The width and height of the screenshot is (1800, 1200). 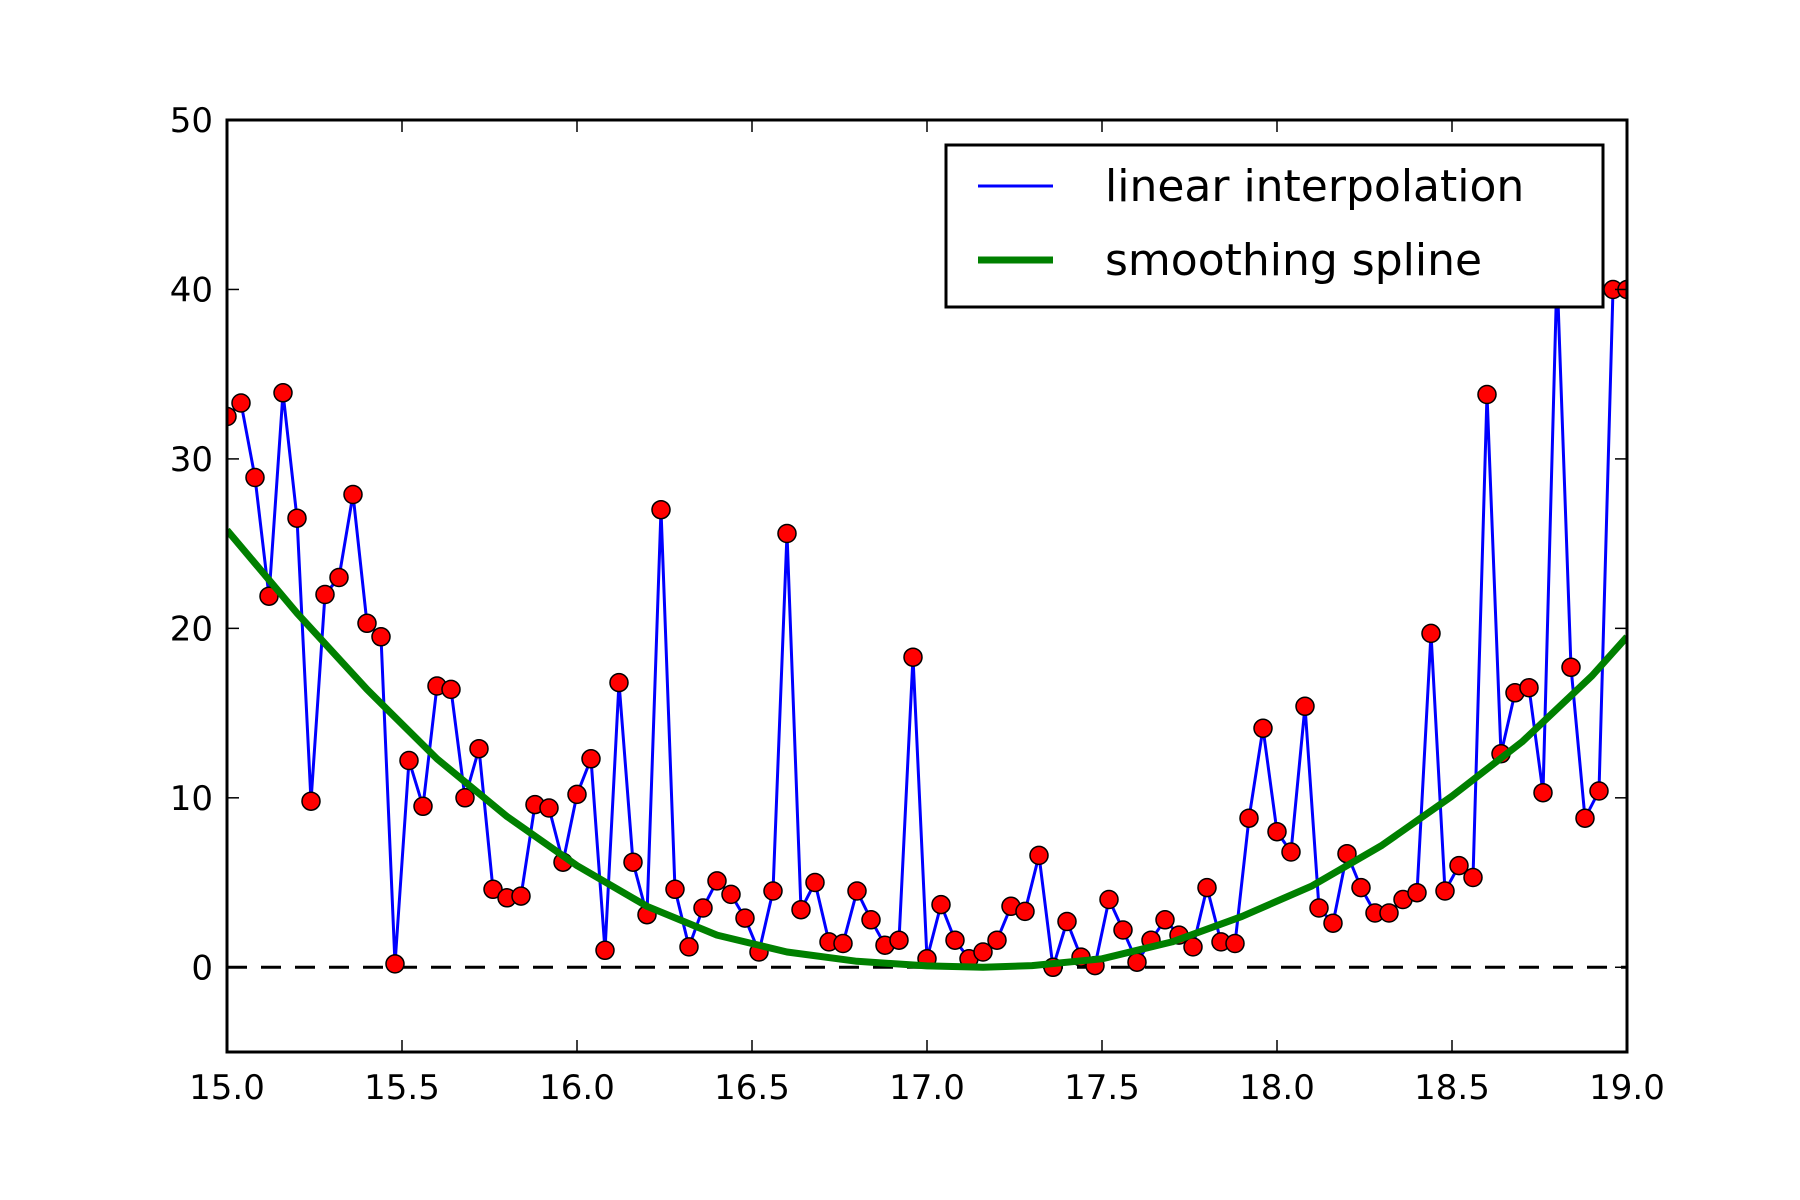 I want to click on y-tick-label-4: 40, so click(x=191, y=290).